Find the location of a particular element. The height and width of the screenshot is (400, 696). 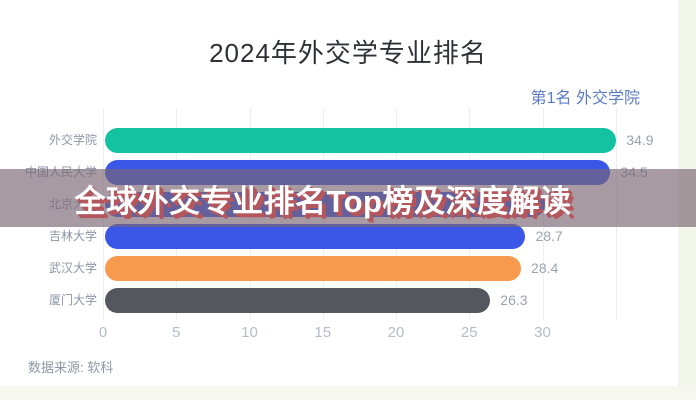

category-label: 厦门大学 is located at coordinates (72, 300).